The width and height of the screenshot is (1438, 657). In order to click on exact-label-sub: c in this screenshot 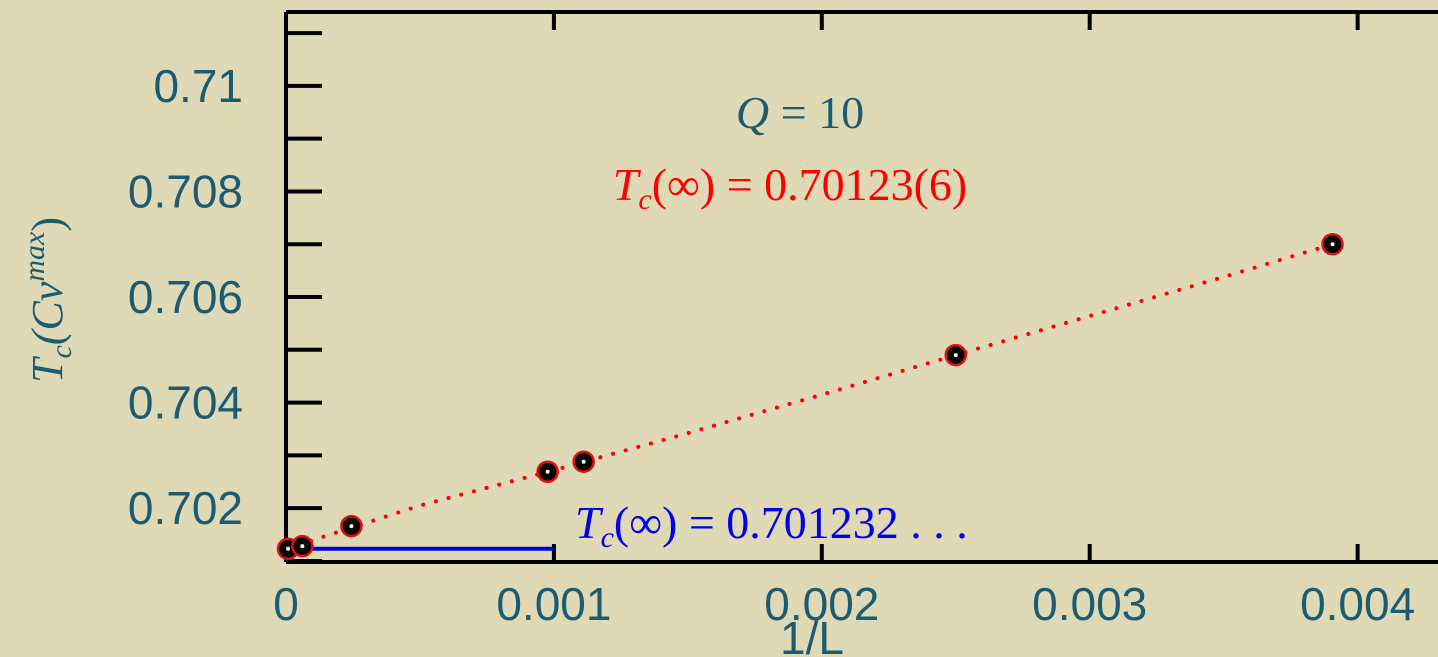, I will do `click(607, 537)`.